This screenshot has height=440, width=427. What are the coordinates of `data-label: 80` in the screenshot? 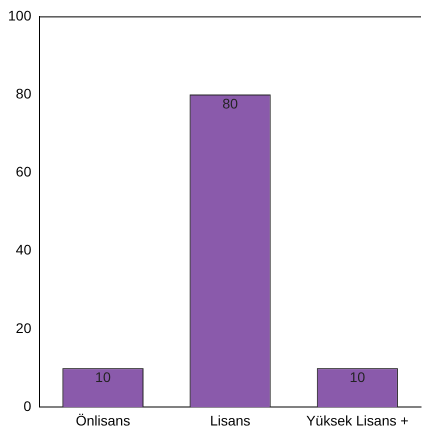 It's located at (230, 103).